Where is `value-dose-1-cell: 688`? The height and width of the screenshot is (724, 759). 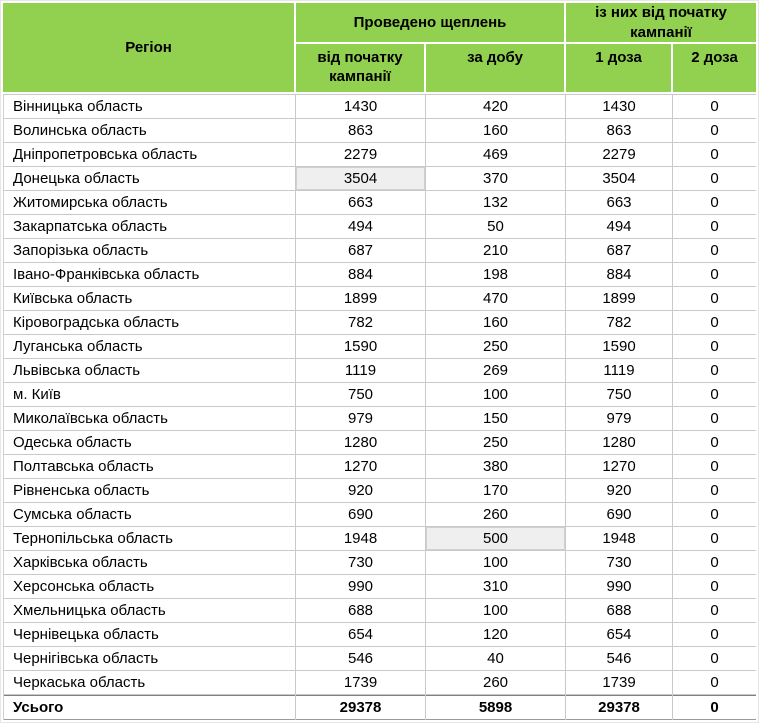
value-dose-1-cell: 688 is located at coordinates (619, 610).